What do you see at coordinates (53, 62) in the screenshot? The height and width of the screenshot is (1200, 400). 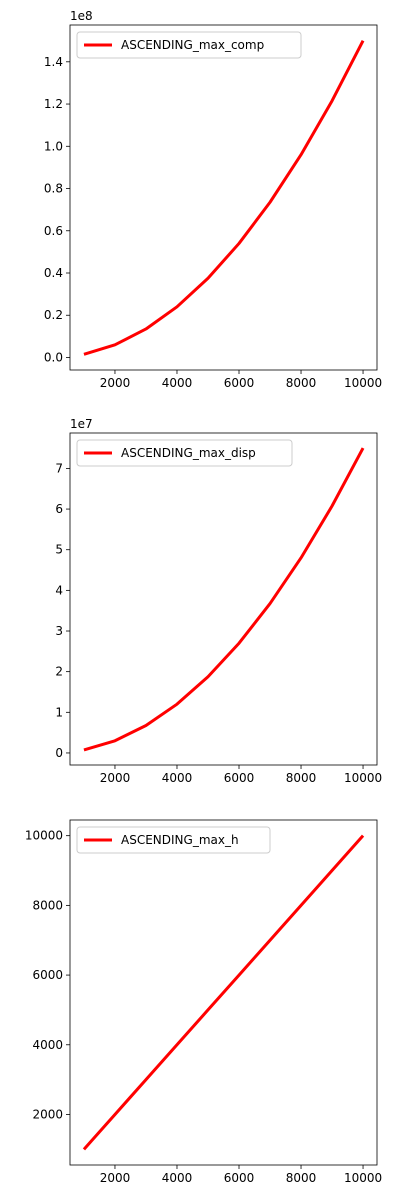 I see `y-tick-label-8: 1.4` at bounding box center [53, 62].